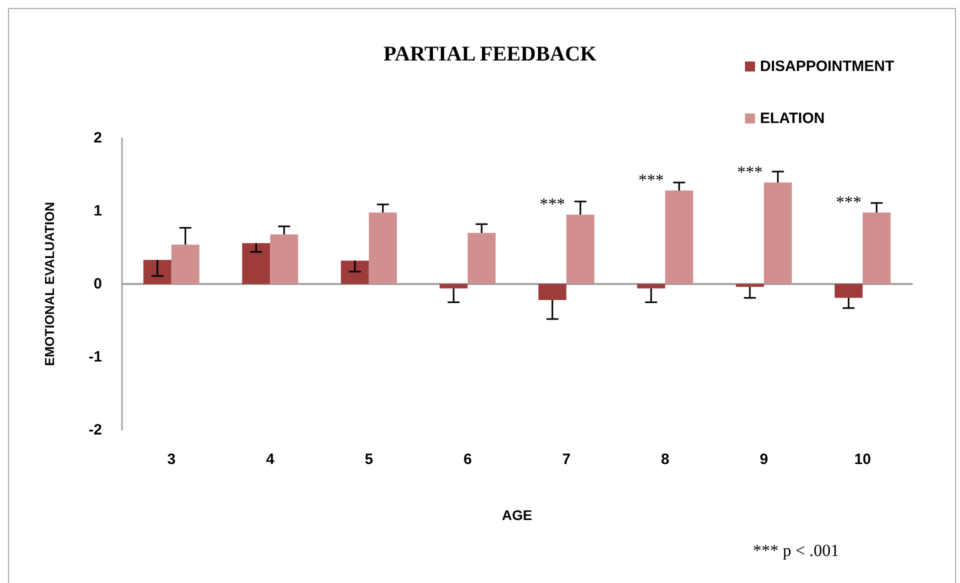 This screenshot has width=960, height=583. Describe the element at coordinates (98, 211) in the screenshot. I see `y-tick-label: 1` at that location.